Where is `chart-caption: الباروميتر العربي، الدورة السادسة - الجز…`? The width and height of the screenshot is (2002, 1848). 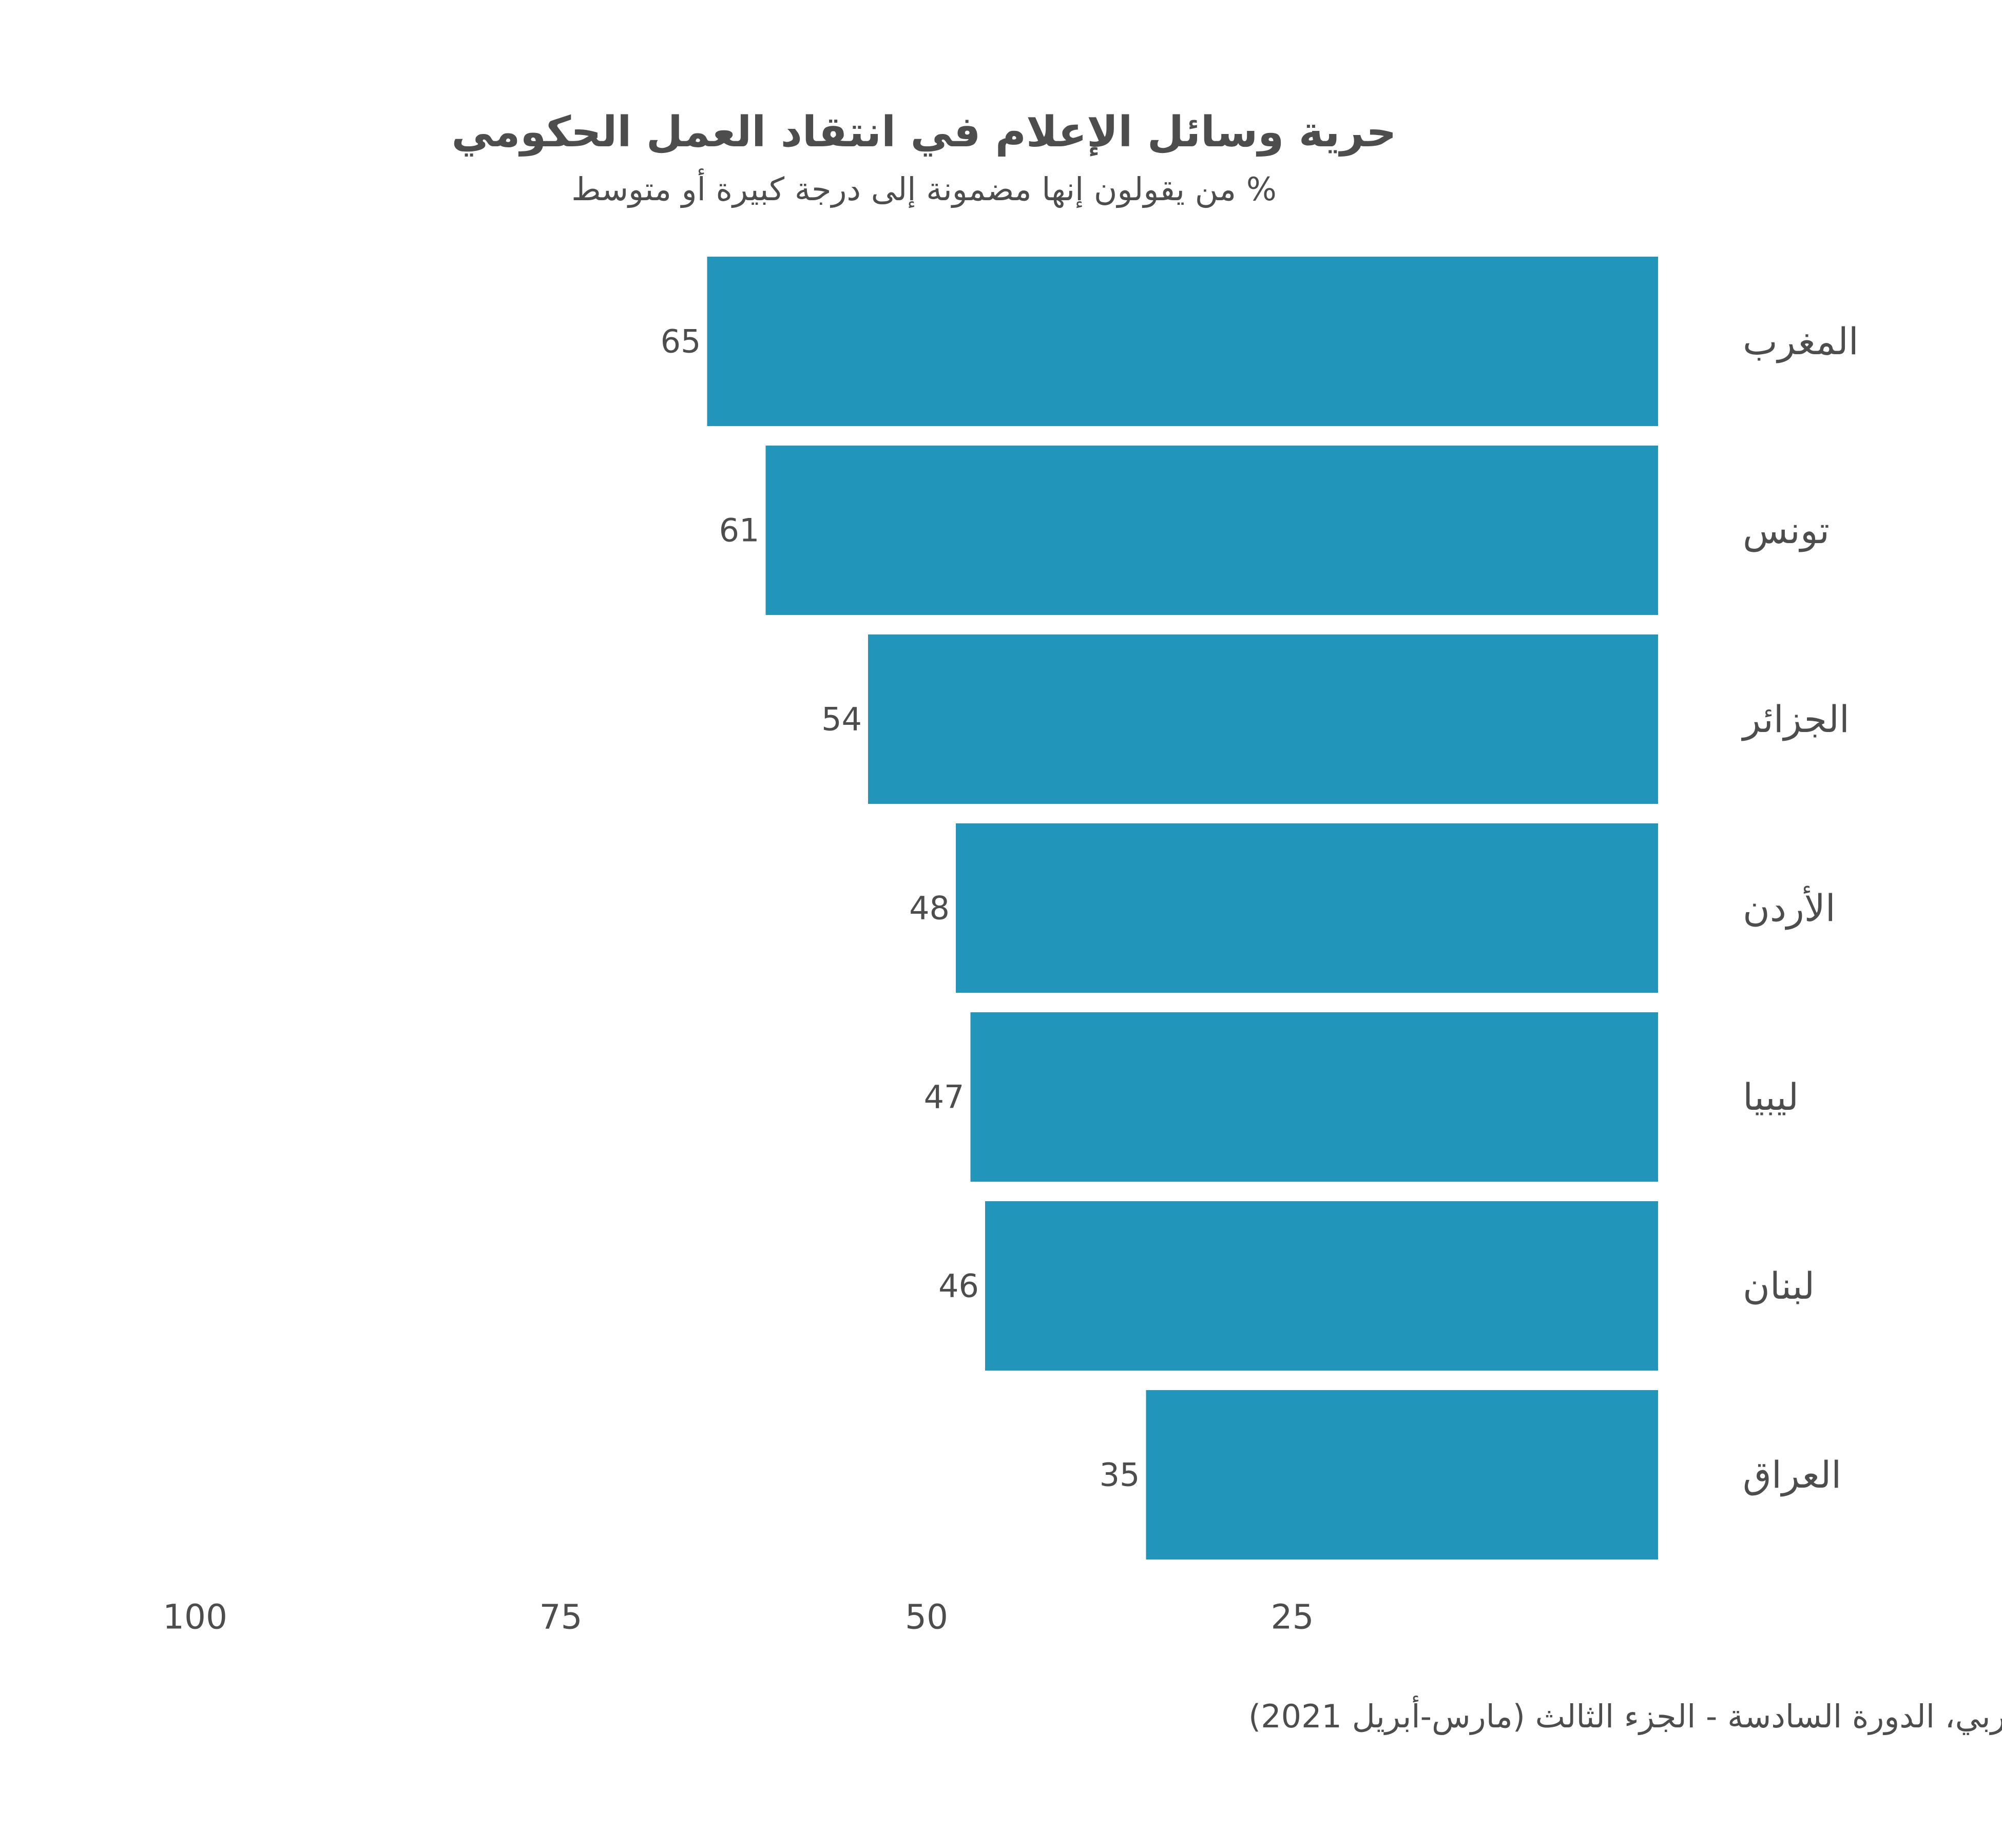
chart-caption: الباروميتر العربي، الدورة السادسة - الجز… is located at coordinates (1625, 1715).